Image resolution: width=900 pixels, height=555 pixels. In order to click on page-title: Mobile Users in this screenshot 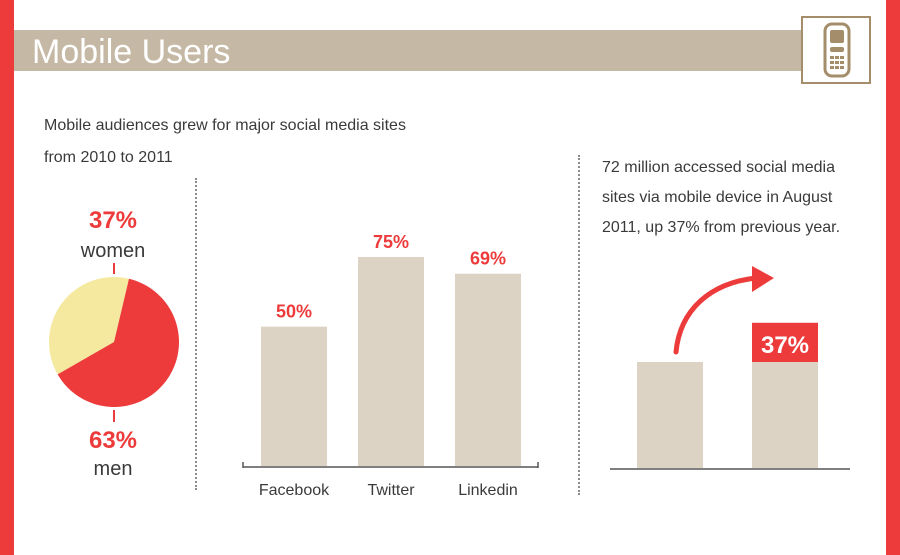, I will do `click(131, 52)`.